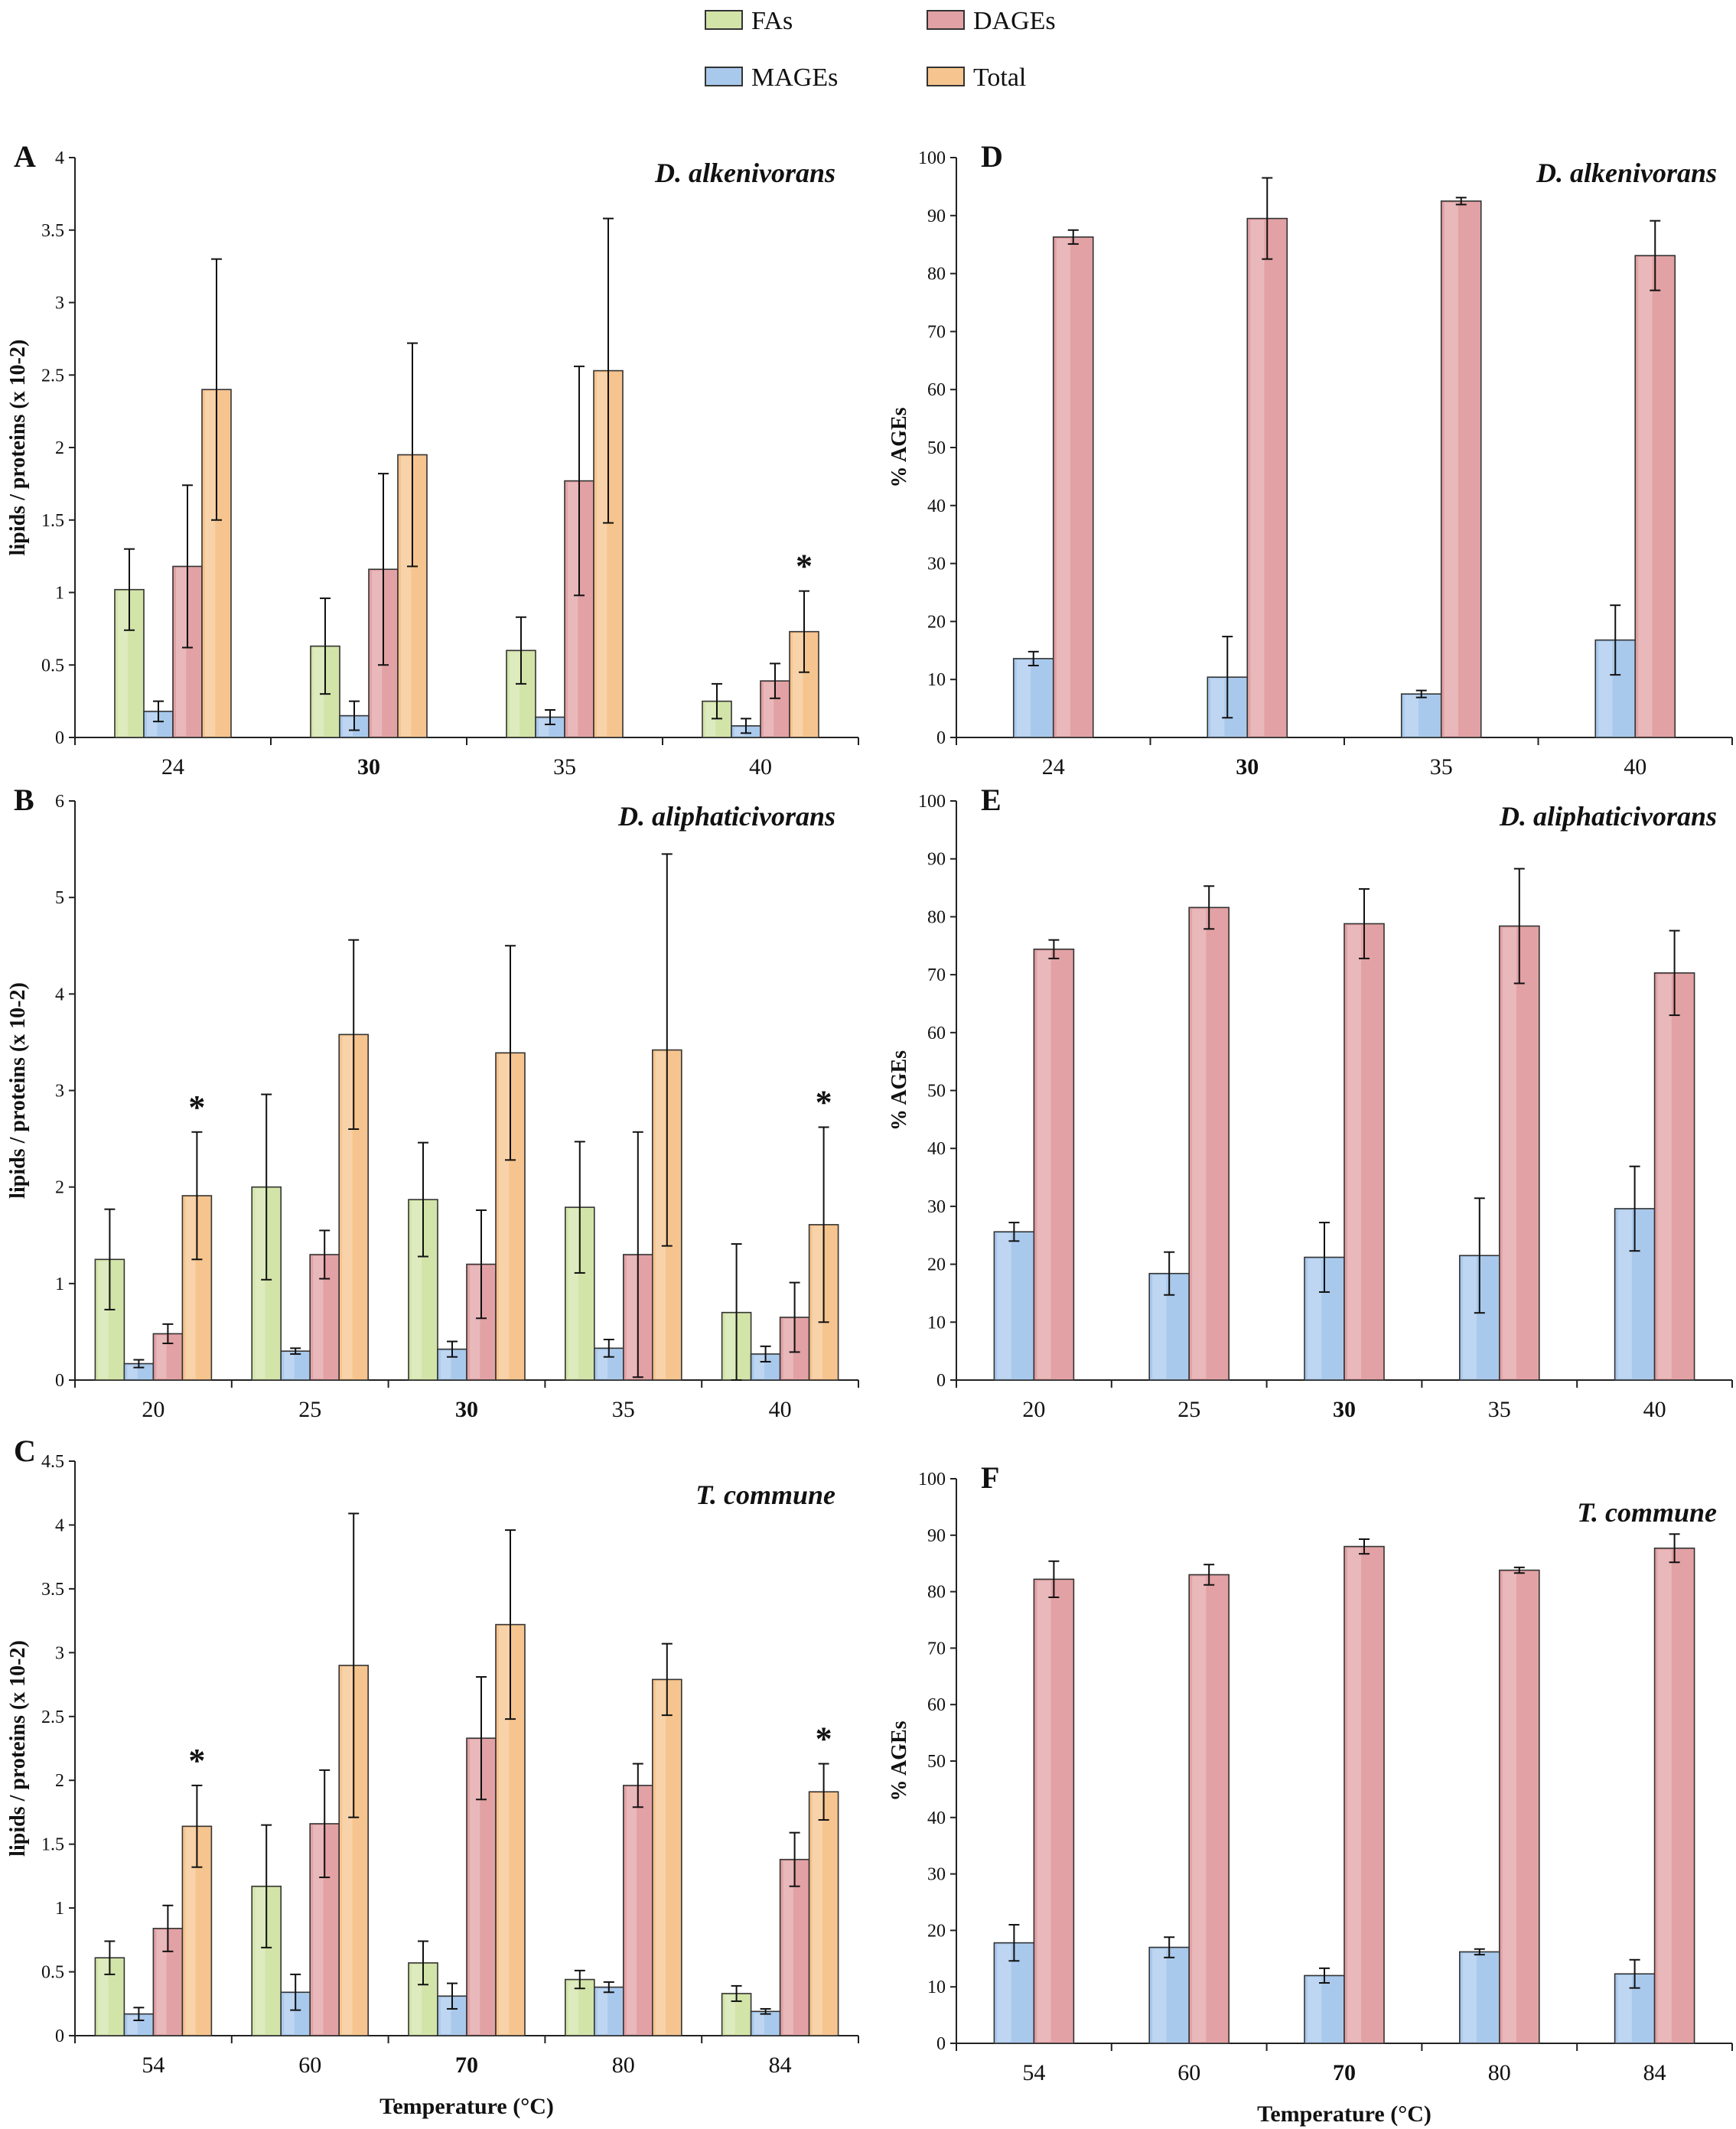 The height and width of the screenshot is (2129, 1736). I want to click on panel-letter: A, so click(25, 157).